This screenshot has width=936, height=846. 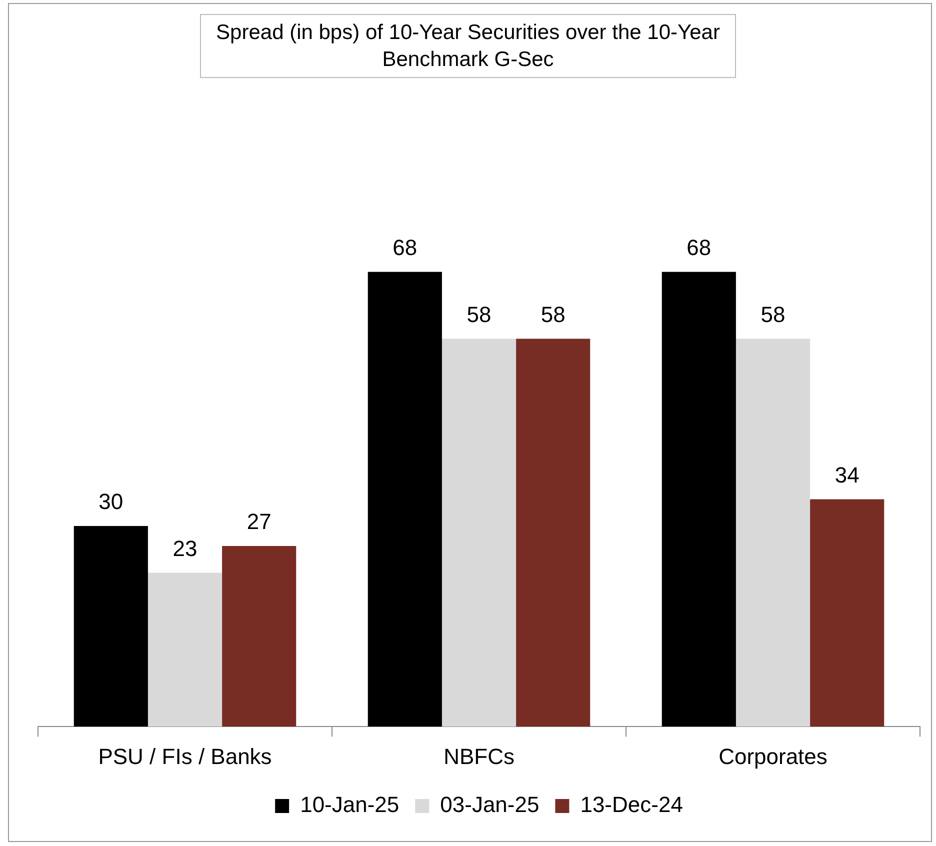 I want to click on chart-title: Spread (in bps) of 10-Year Securities over the 10-Year Benchmark G-Sec, so click(x=468, y=46).